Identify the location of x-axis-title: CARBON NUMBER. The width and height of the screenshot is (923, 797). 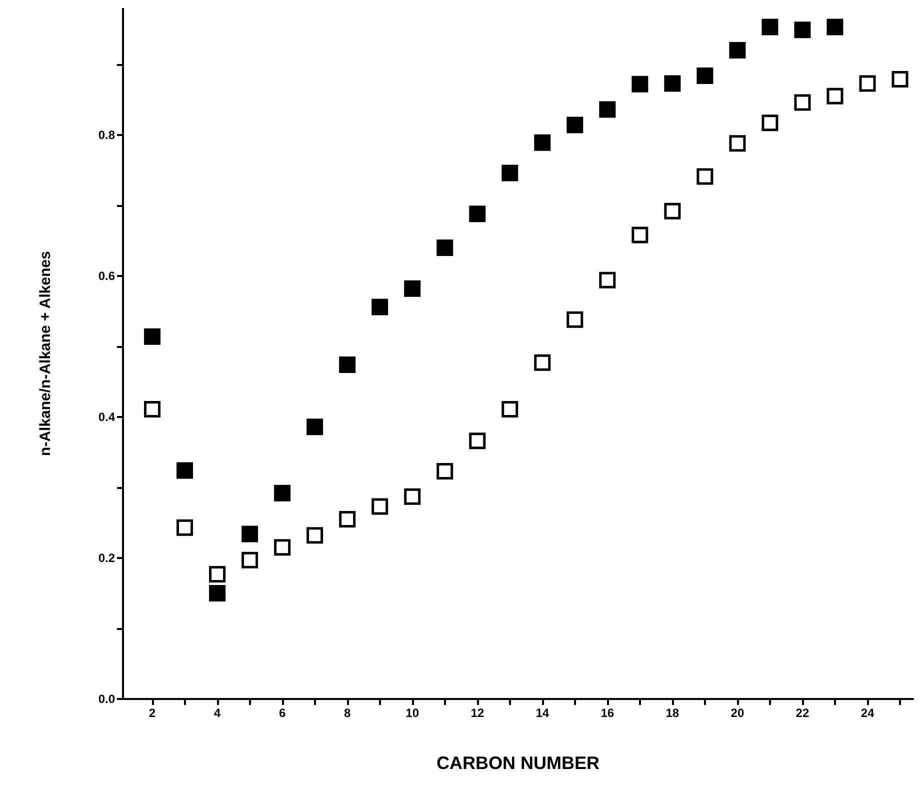
(518, 763).